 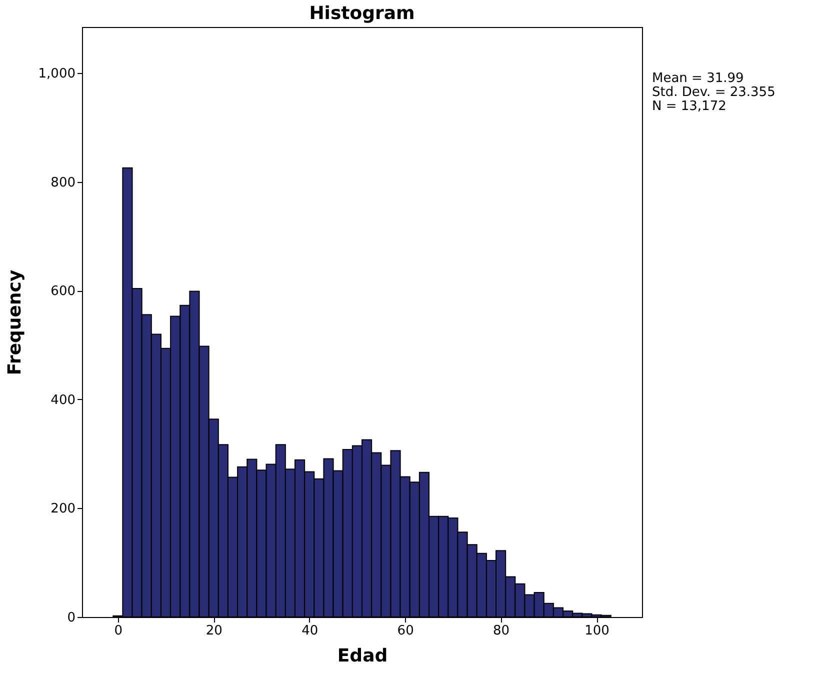 What do you see at coordinates (63, 509) in the screenshot?
I see `y-tick-label: 200` at bounding box center [63, 509].